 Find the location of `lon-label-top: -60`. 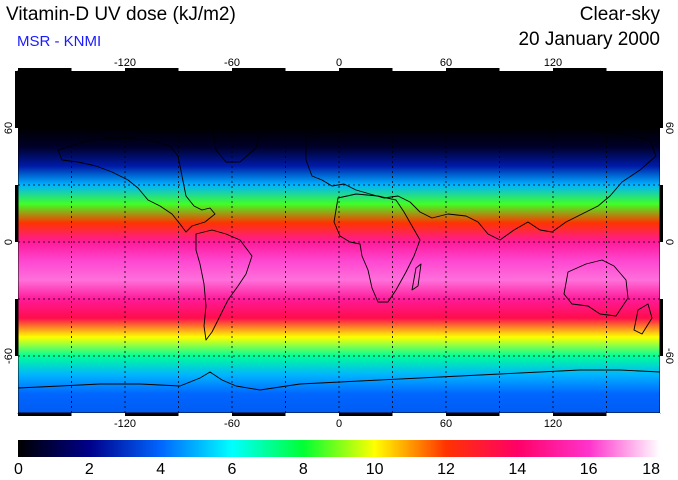

lon-label-top: -60 is located at coordinates (232, 63).